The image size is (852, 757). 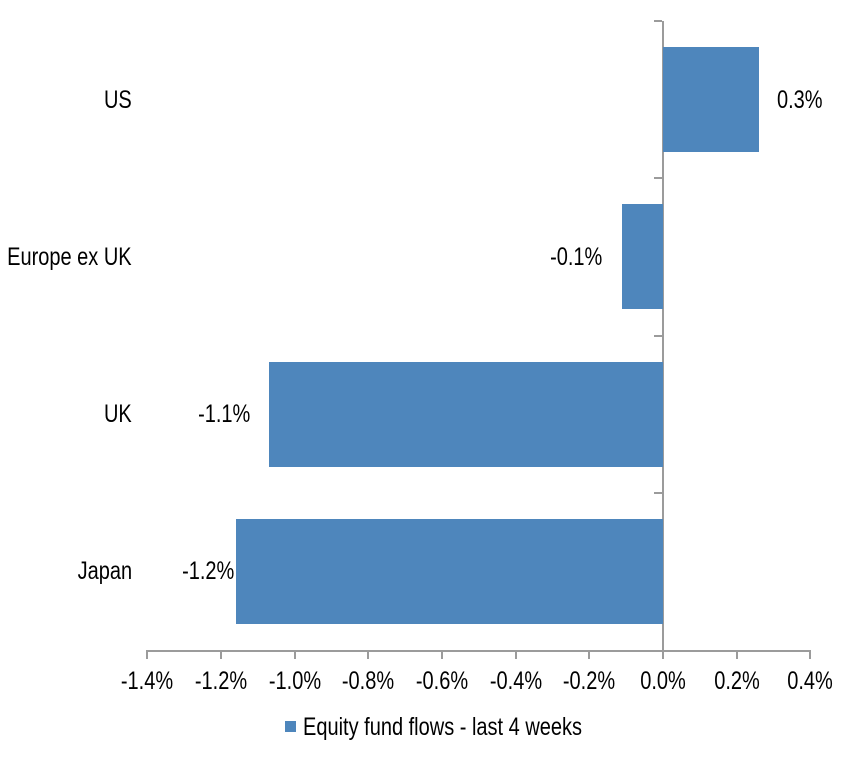 What do you see at coordinates (442, 681) in the screenshot?
I see `x-tick-label: -0.6%` at bounding box center [442, 681].